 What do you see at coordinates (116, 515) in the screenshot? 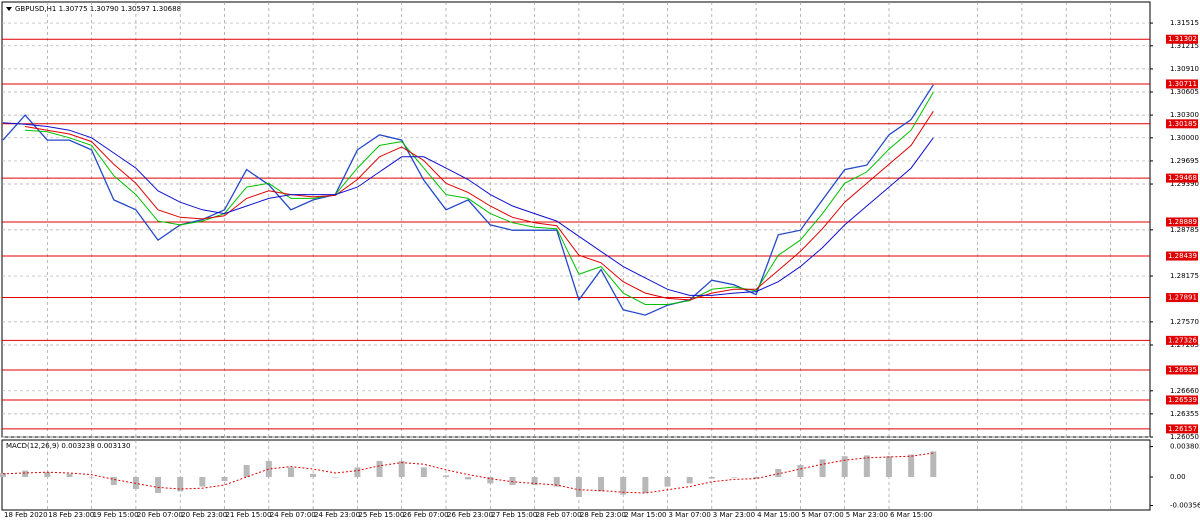
I see `x-tick-label: 19 Feb 15:00` at bounding box center [116, 515].